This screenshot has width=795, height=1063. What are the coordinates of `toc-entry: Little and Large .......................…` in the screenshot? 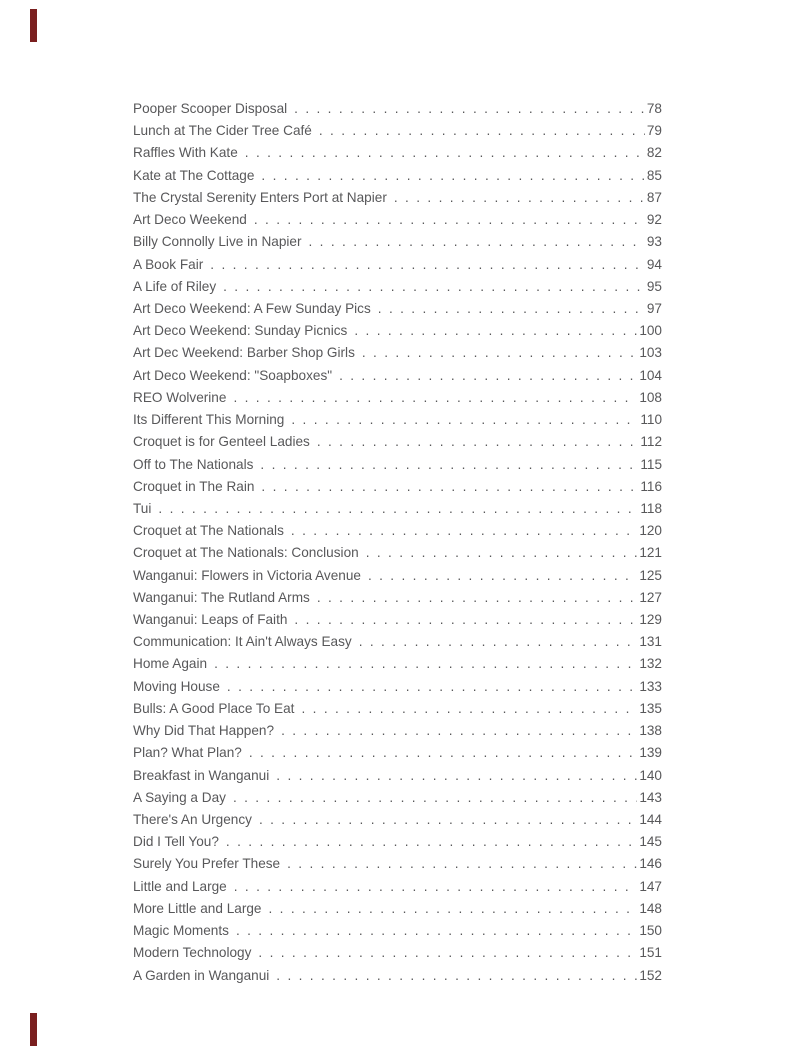 It's located at (397, 890).